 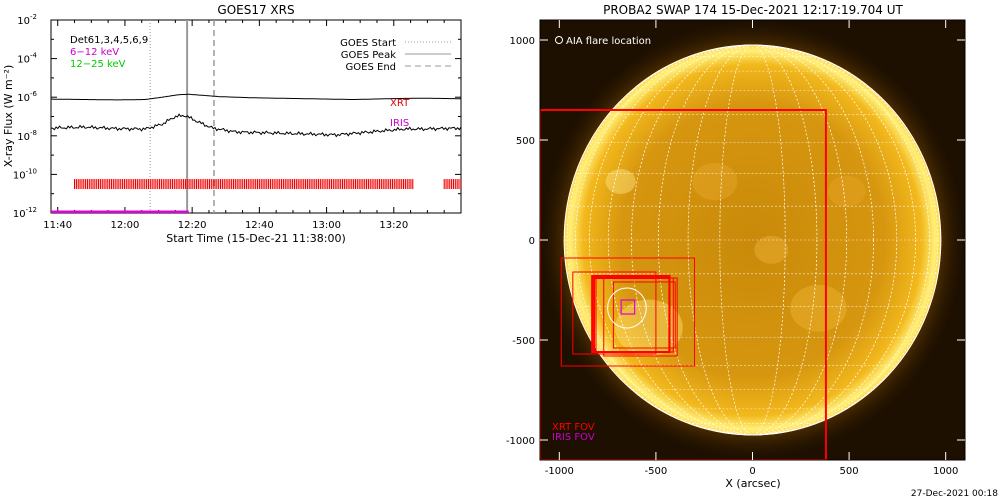 What do you see at coordinates (256, 238) in the screenshot?
I see `goes-x-axis-label: Start Time (15-Dec-21 11:38:00)` at bounding box center [256, 238].